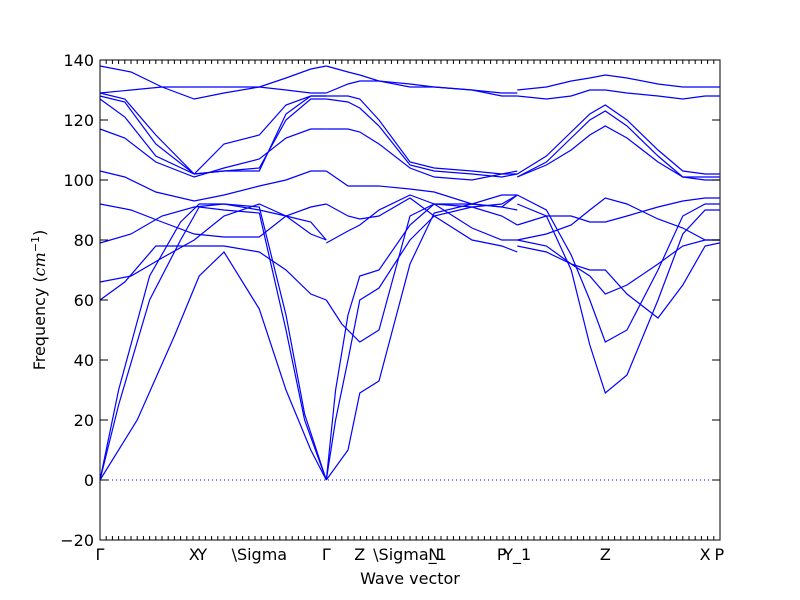 This screenshot has width=800, height=600. What do you see at coordinates (77, 540) in the screenshot?
I see `y-tick-label: −20` at bounding box center [77, 540].